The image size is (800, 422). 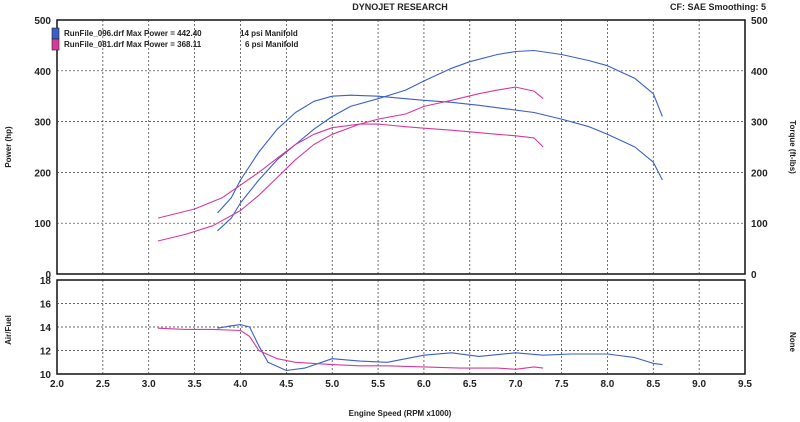 What do you see at coordinates (46, 328) in the screenshot?
I see `y-tick-label-afr: 14` at bounding box center [46, 328].